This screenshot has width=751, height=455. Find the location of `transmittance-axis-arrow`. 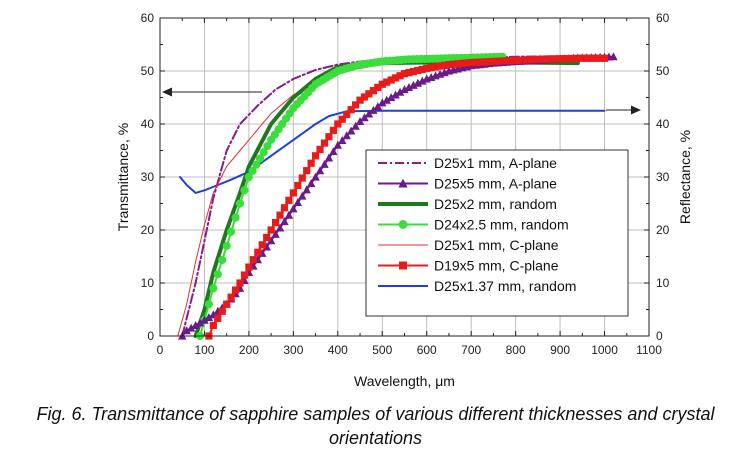

transmittance-axis-arrow is located at coordinates (212, 92).